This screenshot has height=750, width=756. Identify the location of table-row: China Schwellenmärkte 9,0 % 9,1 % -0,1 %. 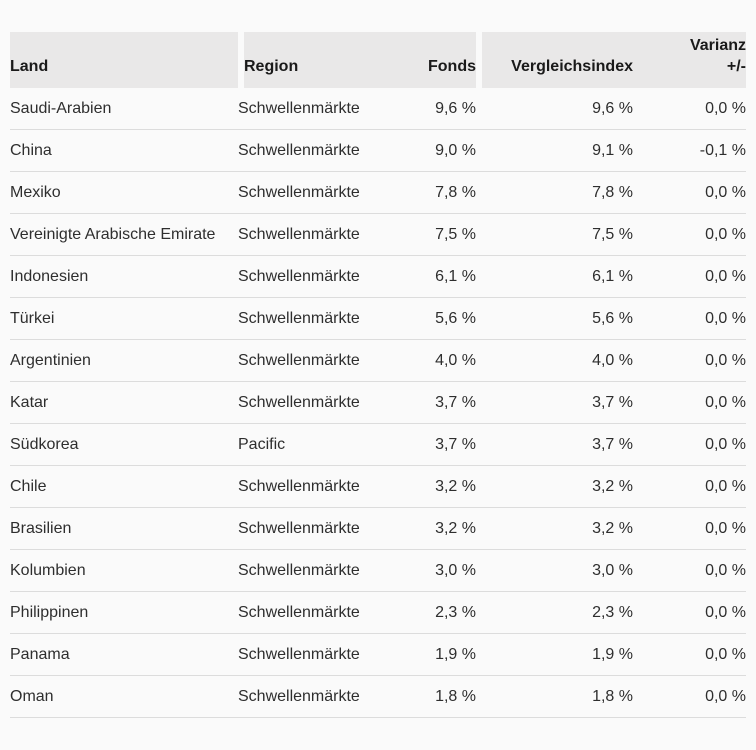
(378, 151).